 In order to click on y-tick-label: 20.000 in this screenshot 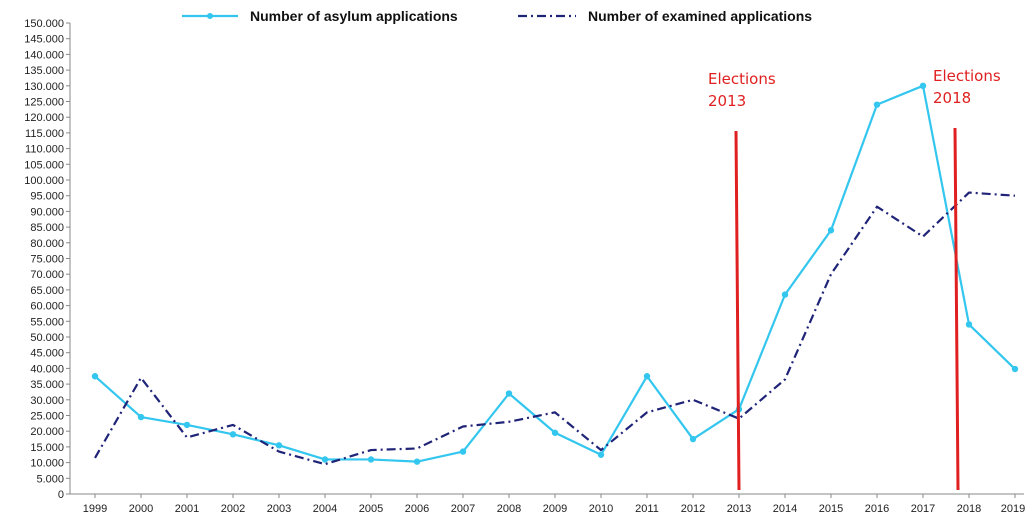, I will do `click(47, 432)`.